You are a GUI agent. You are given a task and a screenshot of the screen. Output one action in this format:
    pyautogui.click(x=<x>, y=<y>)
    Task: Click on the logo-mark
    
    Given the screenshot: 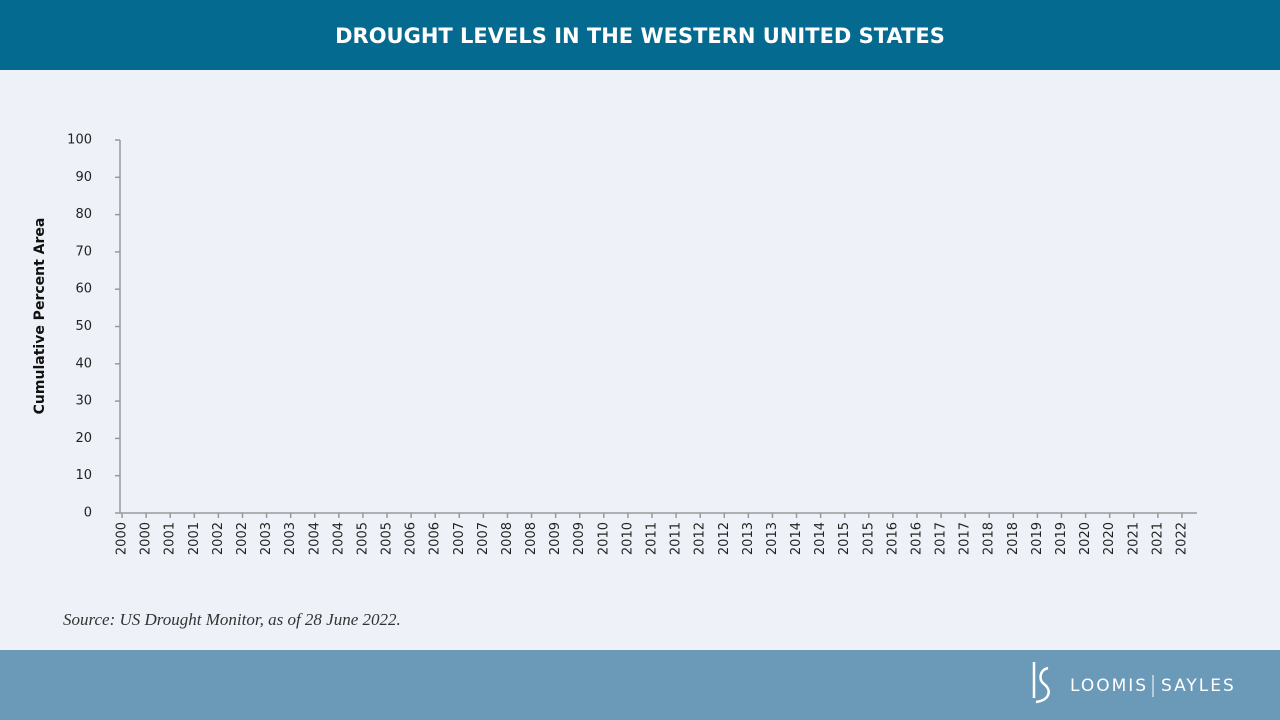 What is the action you would take?
    pyautogui.click(x=1041, y=683)
    